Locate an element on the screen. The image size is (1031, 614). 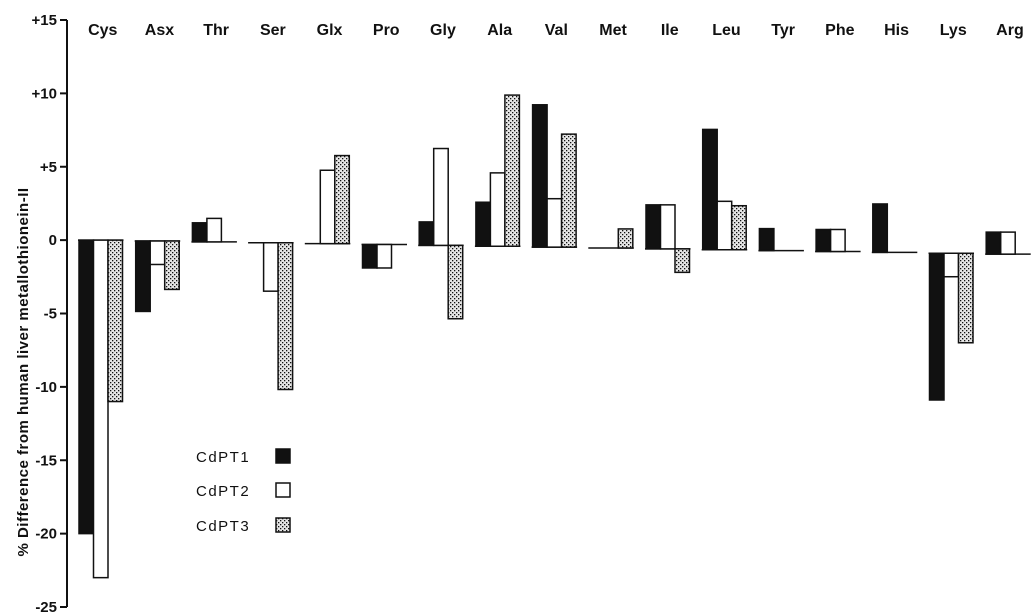
bar-cdpt2-cys is located at coordinates (100, 409).